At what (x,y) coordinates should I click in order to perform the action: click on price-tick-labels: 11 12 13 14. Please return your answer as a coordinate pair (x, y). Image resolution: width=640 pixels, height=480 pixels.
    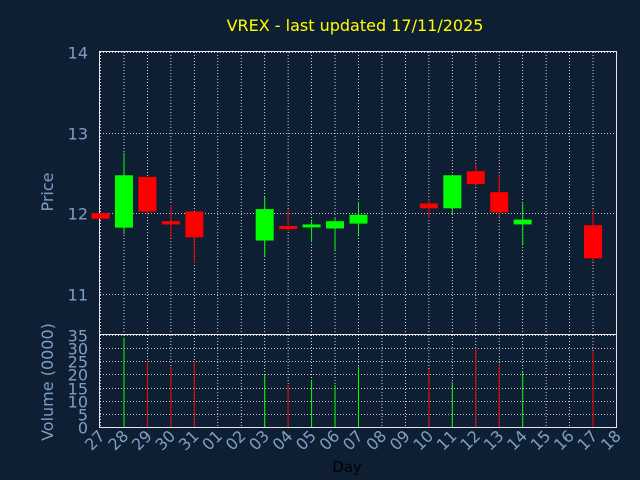
    Looking at the image, I should click on (78, 174).